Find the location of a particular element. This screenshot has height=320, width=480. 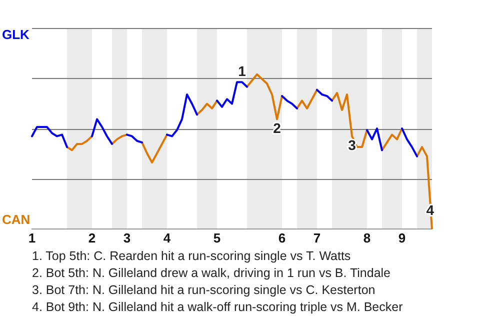

text: 1. Top 5th: C. Rearden hit a run-scoring single vs T. Watts is located at coordinates (192, 256).